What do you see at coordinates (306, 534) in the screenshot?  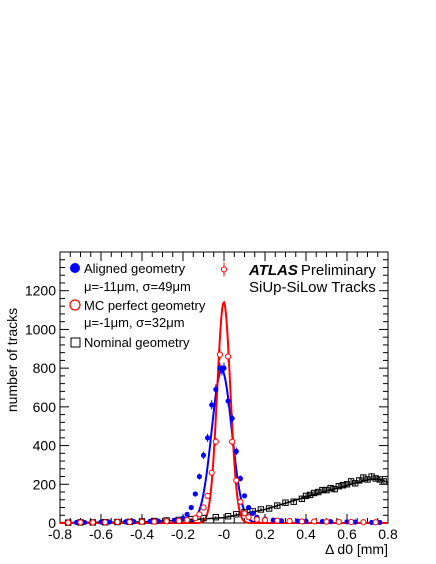 I see `x-tick-label: 0.4` at bounding box center [306, 534].